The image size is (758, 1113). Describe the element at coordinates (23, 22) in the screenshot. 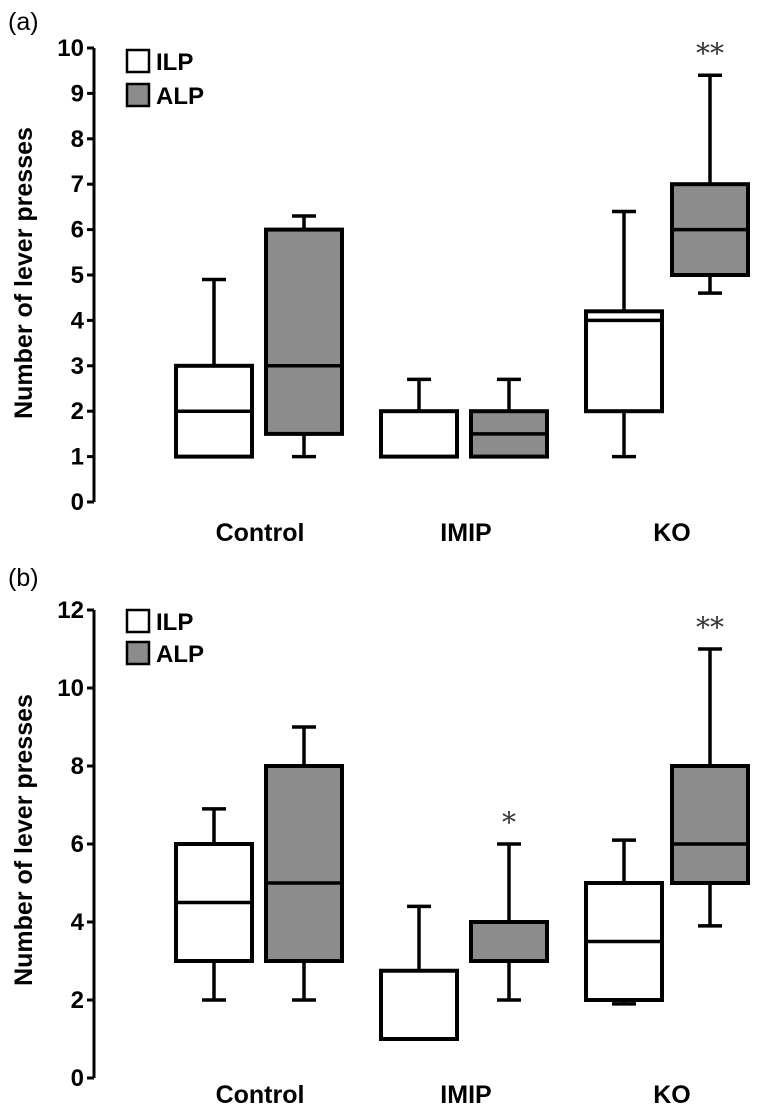

I see `panel-label: (a)` at that location.